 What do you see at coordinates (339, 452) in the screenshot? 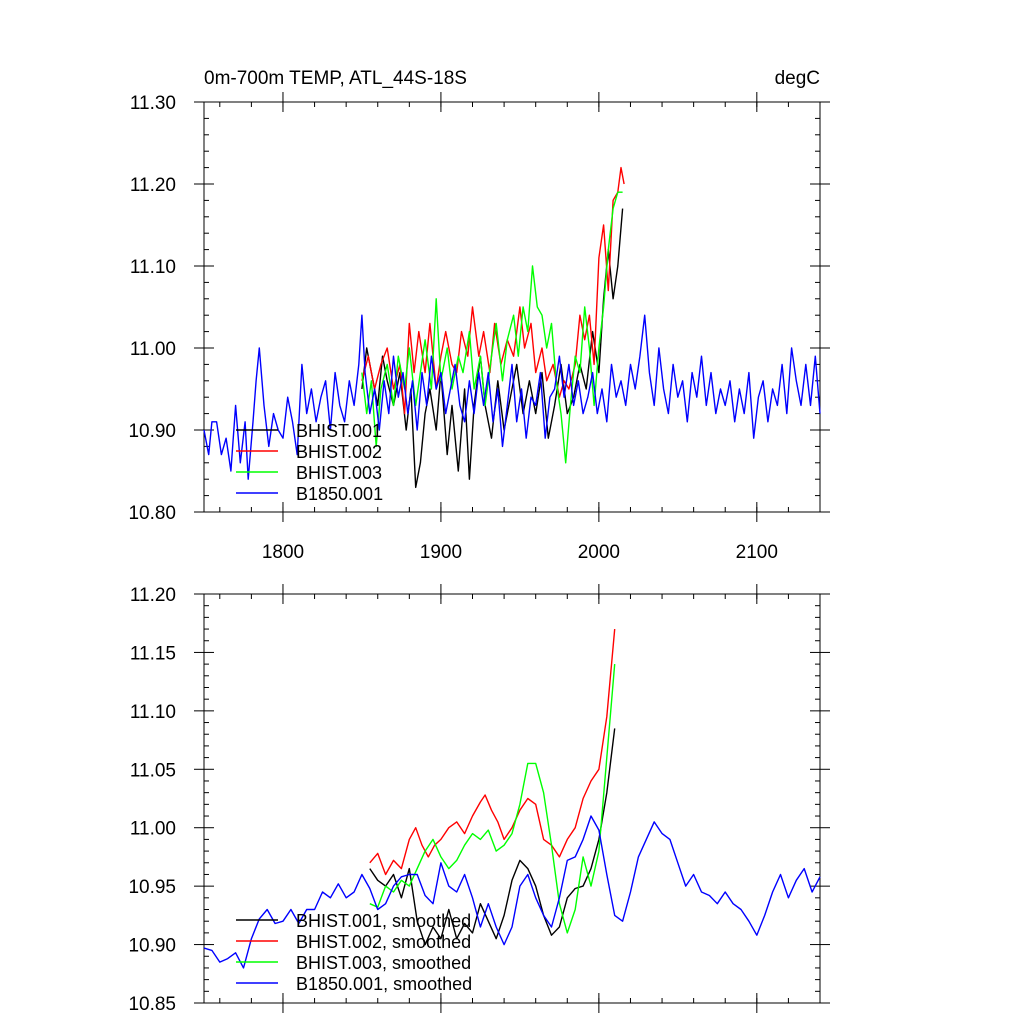
I see `legend-label: BHIST.002` at bounding box center [339, 452].